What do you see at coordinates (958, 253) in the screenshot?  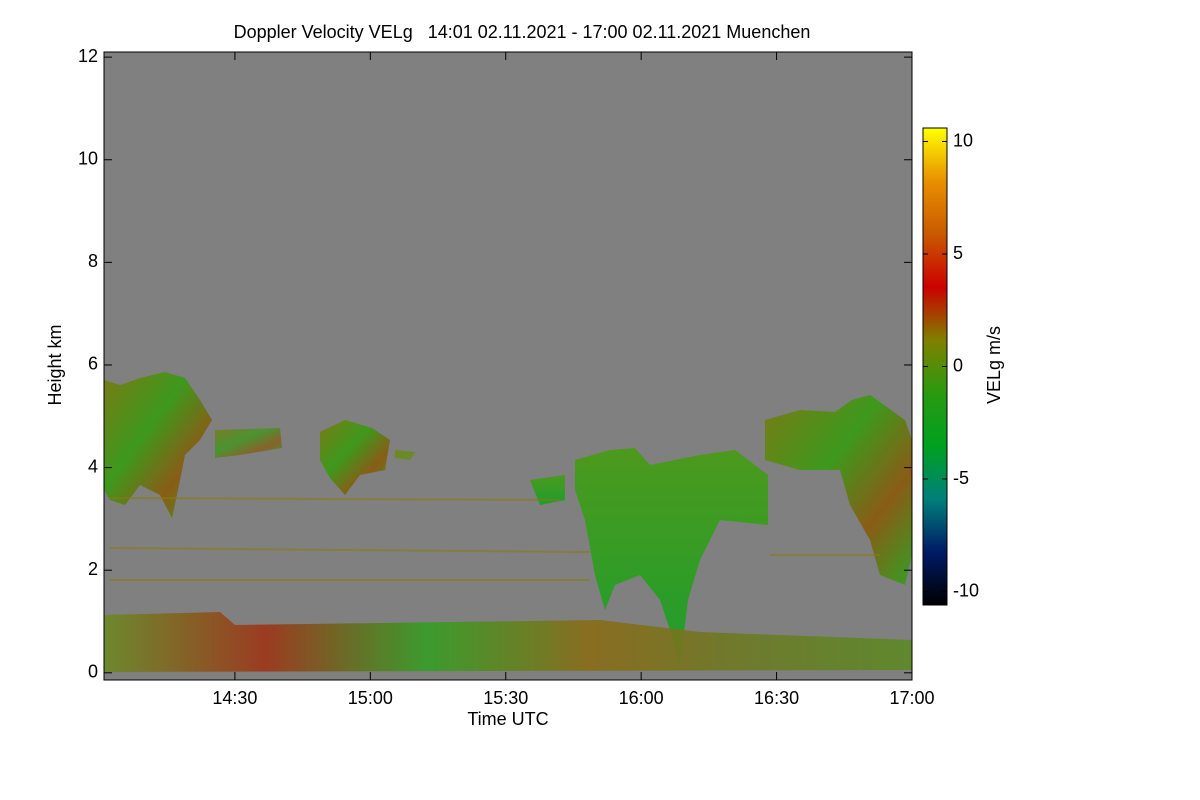 I see `colorbar-tick-label: 5` at bounding box center [958, 253].